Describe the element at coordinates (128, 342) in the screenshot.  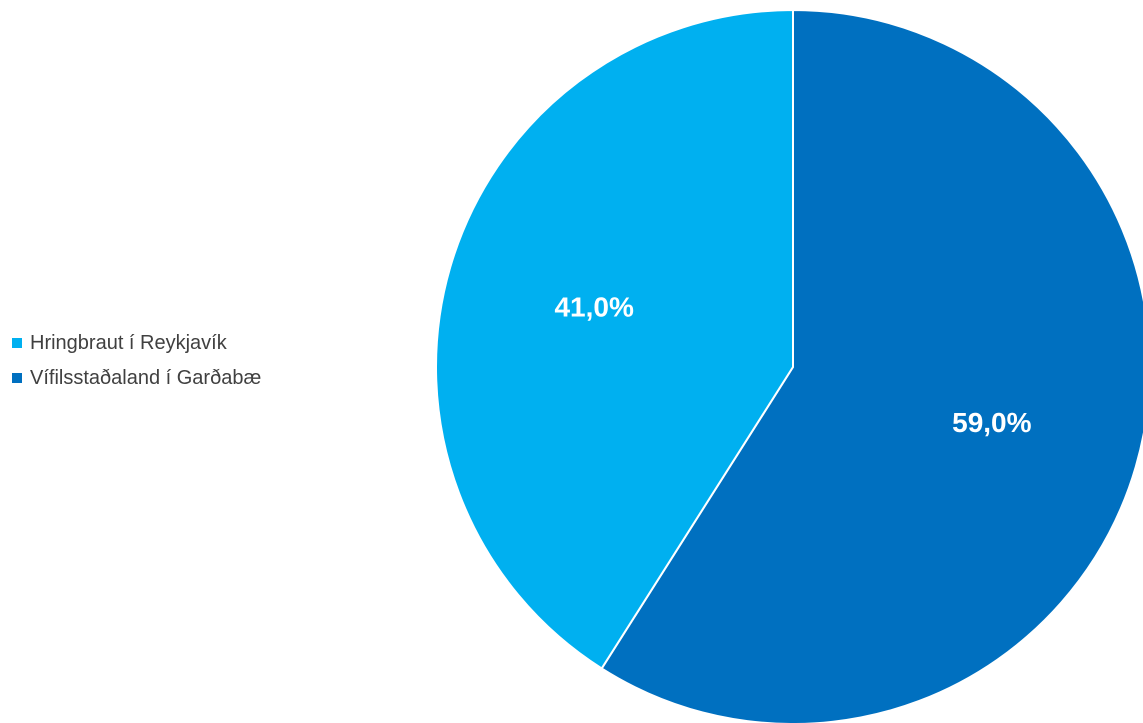
I see `legend-label-hringbraut: Hringbraut í Reykjavík` at that location.